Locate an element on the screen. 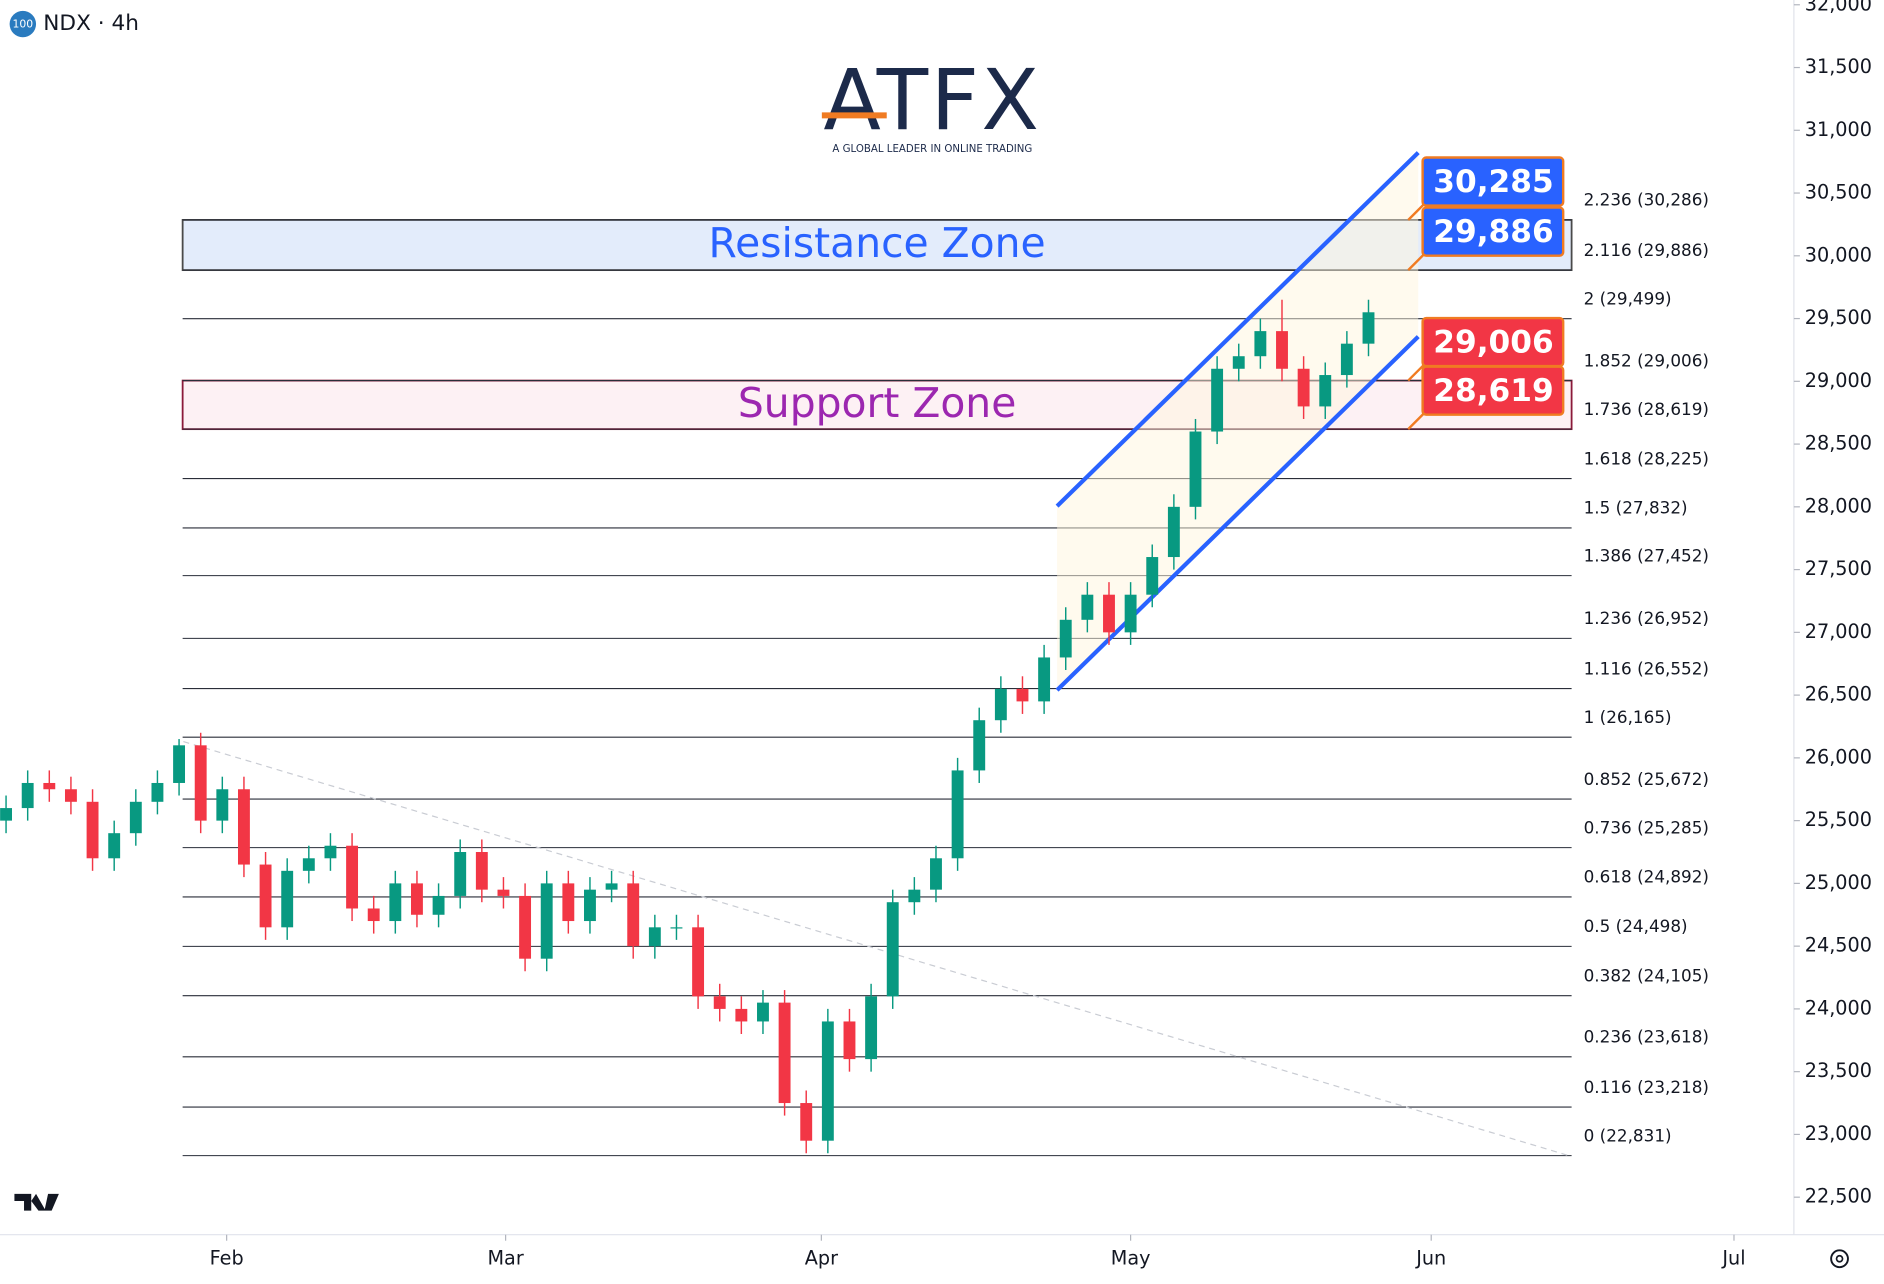 This screenshot has width=1884, height=1284. x-tick-label: Jun is located at coordinates (1430, 1257).